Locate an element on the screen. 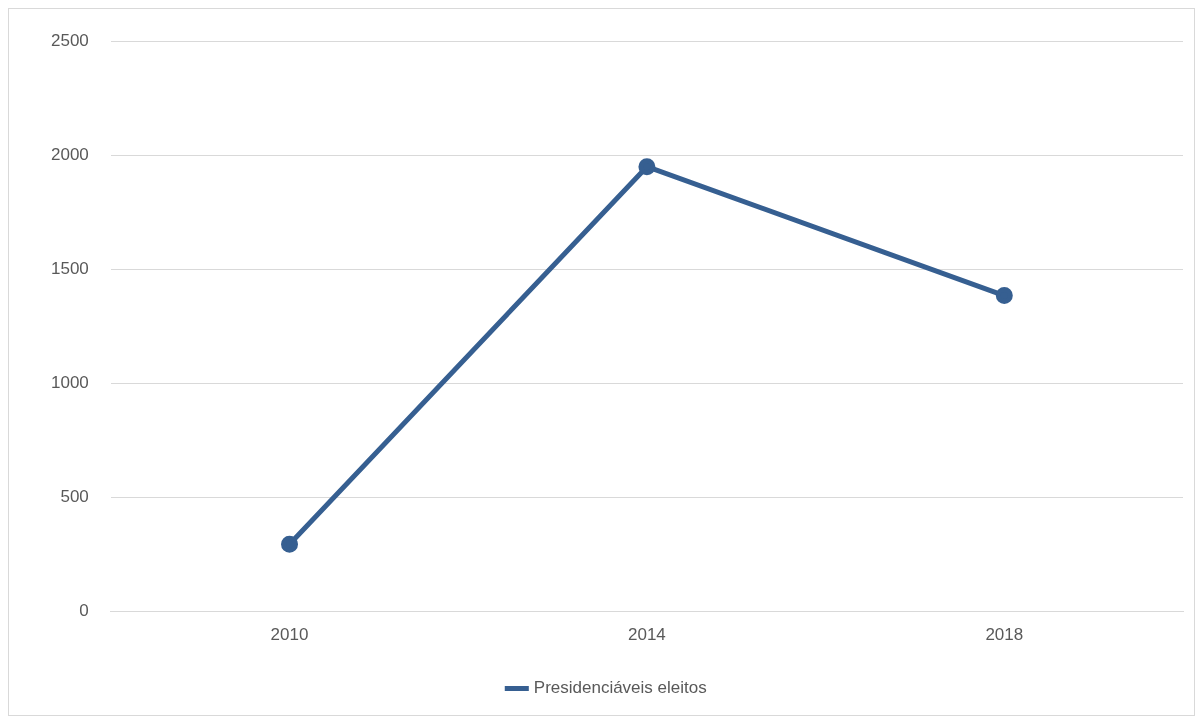  y-tick-label: 1000 is located at coordinates (69, 383).